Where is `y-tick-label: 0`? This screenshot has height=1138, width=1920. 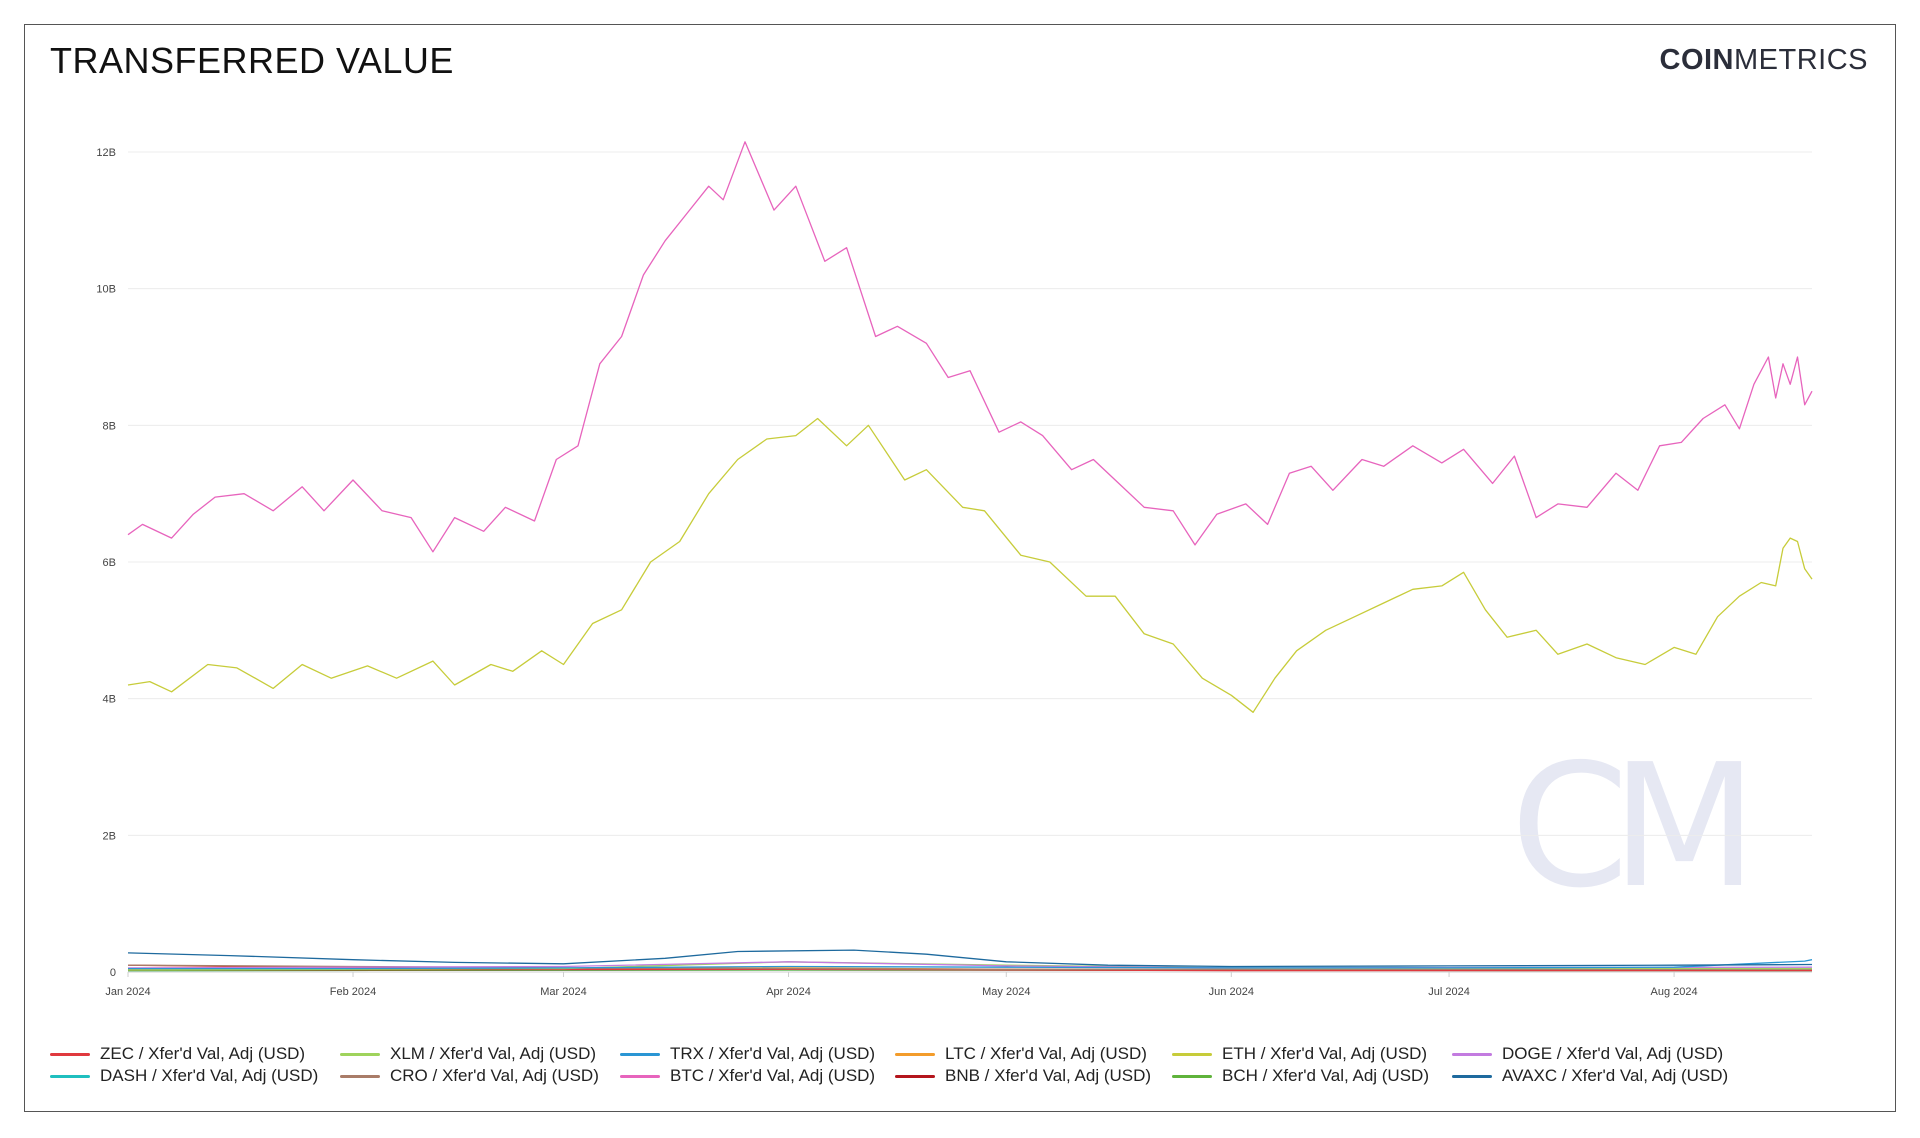 y-tick-label: 0 is located at coordinates (113, 973).